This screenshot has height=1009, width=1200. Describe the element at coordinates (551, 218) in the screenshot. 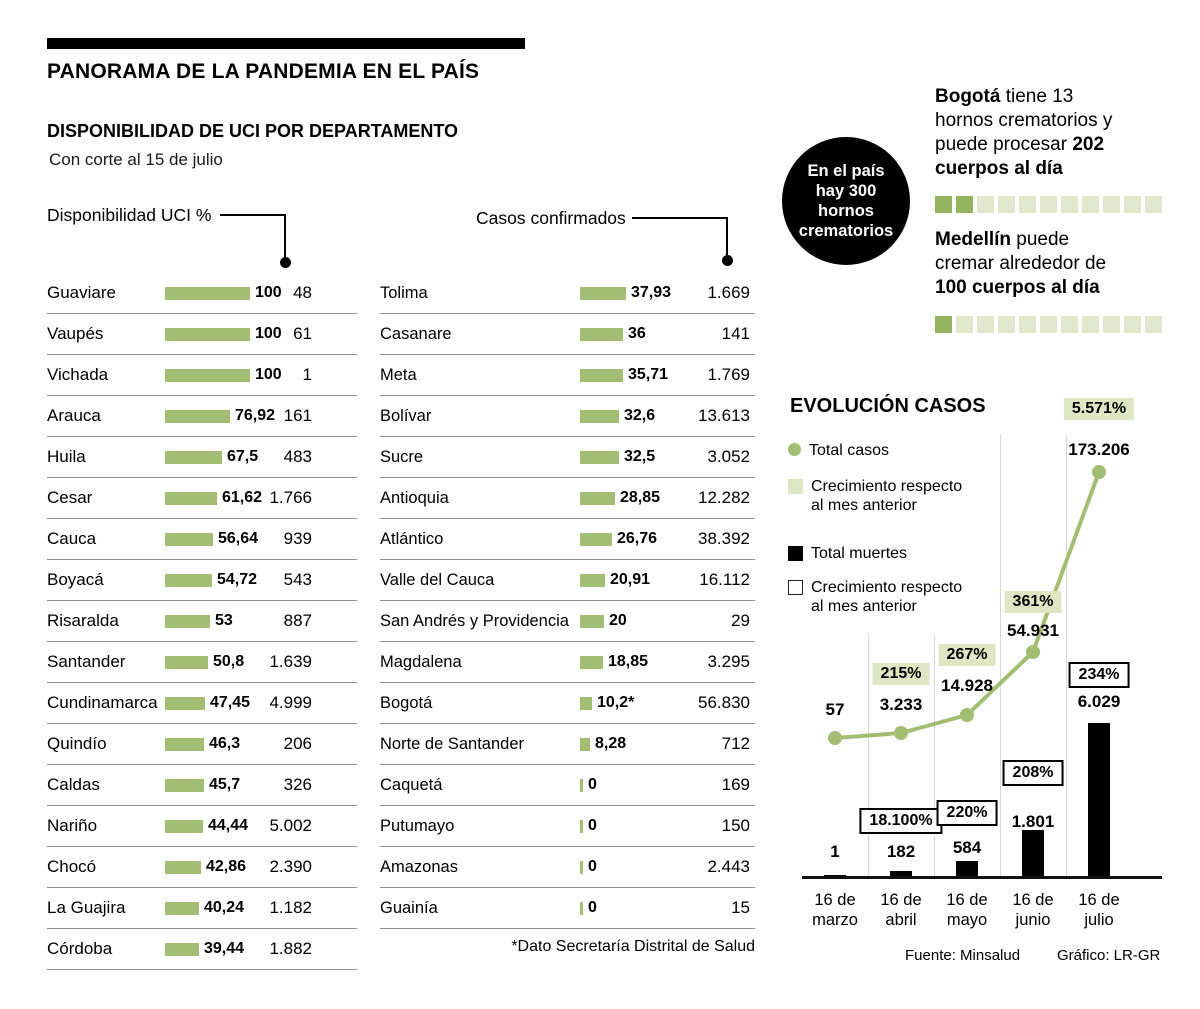

I see `confirmed-cases-header: Casos confirmados` at that location.